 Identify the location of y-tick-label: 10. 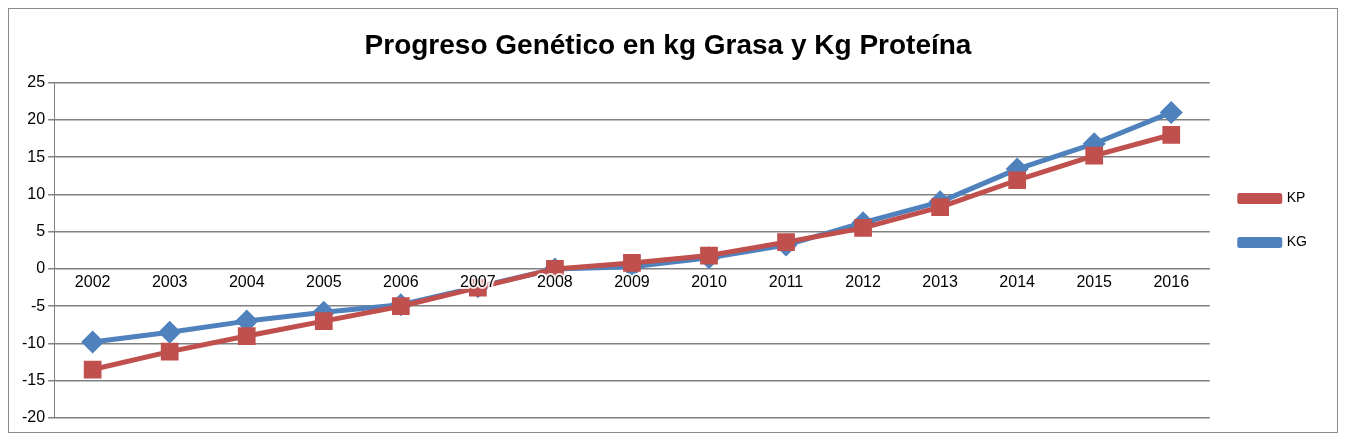
(36, 193).